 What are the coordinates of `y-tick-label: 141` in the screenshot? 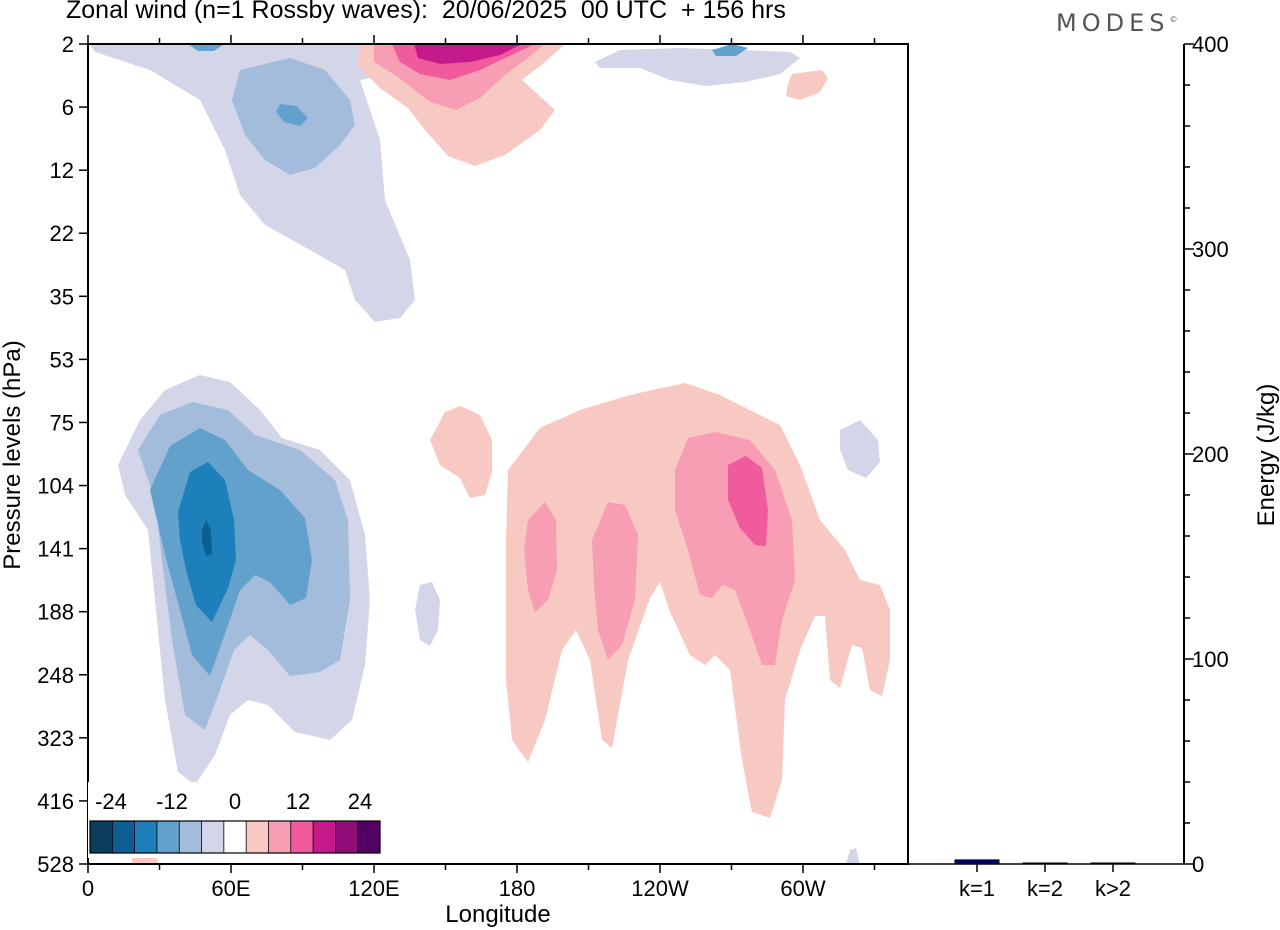 It's located at (55, 549).